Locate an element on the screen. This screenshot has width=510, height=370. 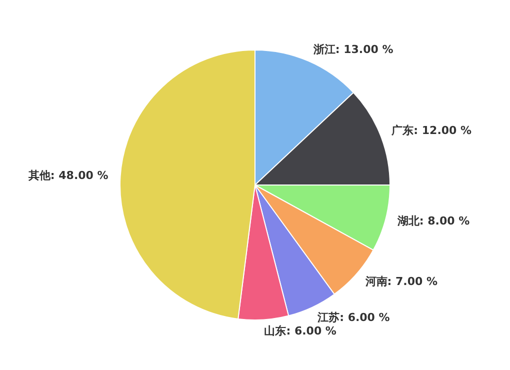
slice-label: 其他: 48.00 % is located at coordinates (67, 175).